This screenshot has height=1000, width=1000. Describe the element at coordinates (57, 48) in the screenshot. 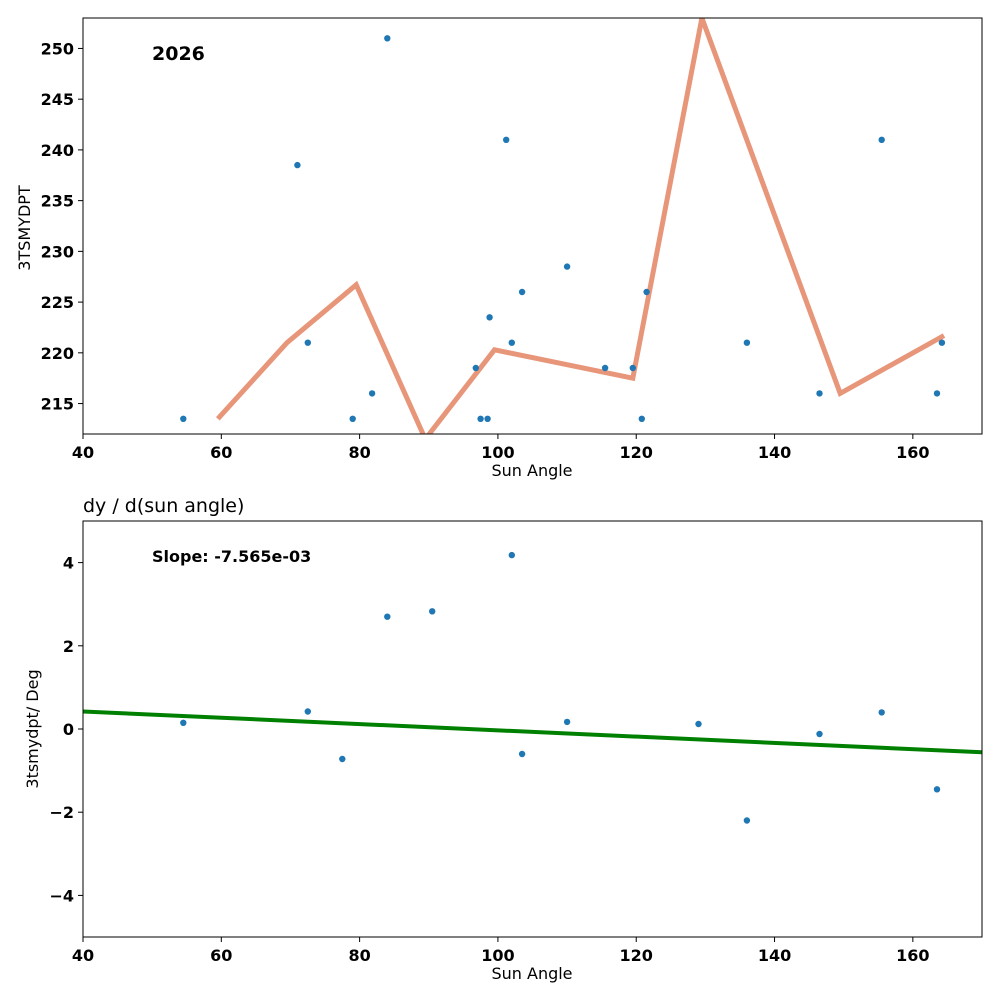

I see `top-y-tick-label: 250` at that location.